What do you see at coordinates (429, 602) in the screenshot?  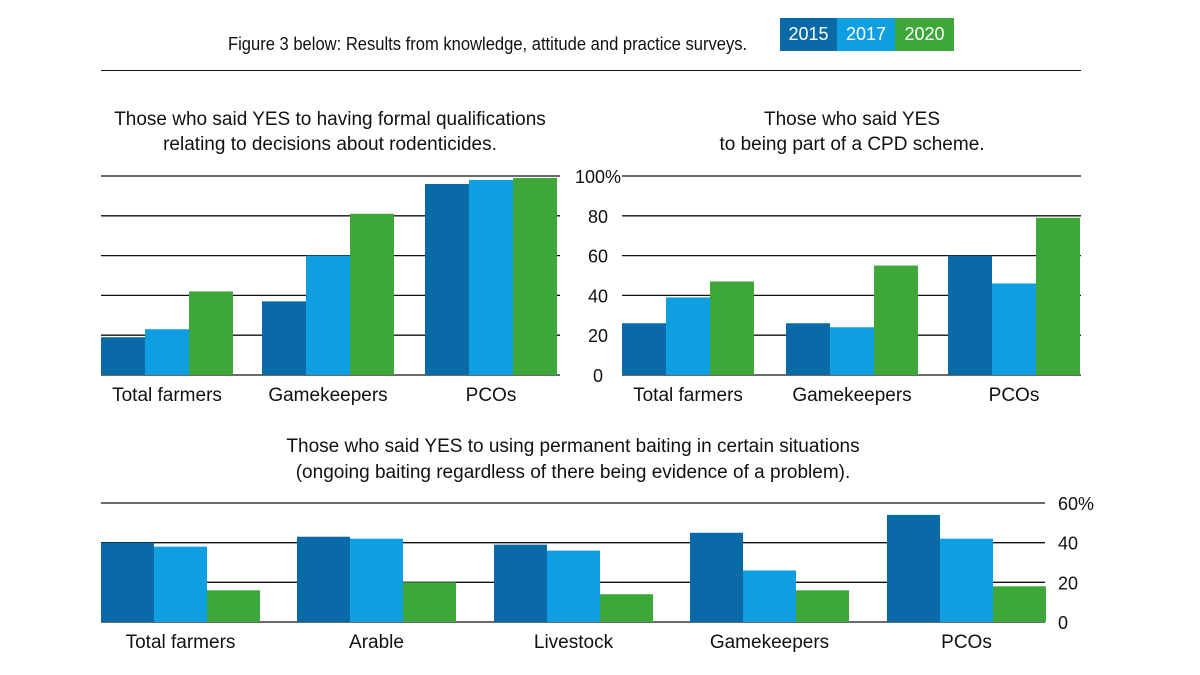 I see `bar-arable-2020` at bounding box center [429, 602].